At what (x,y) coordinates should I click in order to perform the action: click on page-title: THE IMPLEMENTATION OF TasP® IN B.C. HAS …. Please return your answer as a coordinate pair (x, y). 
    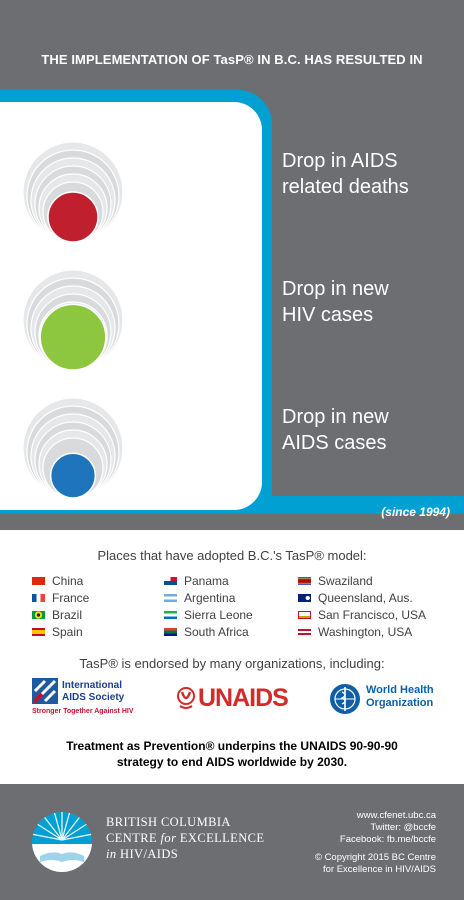
    Looking at the image, I should click on (232, 59).